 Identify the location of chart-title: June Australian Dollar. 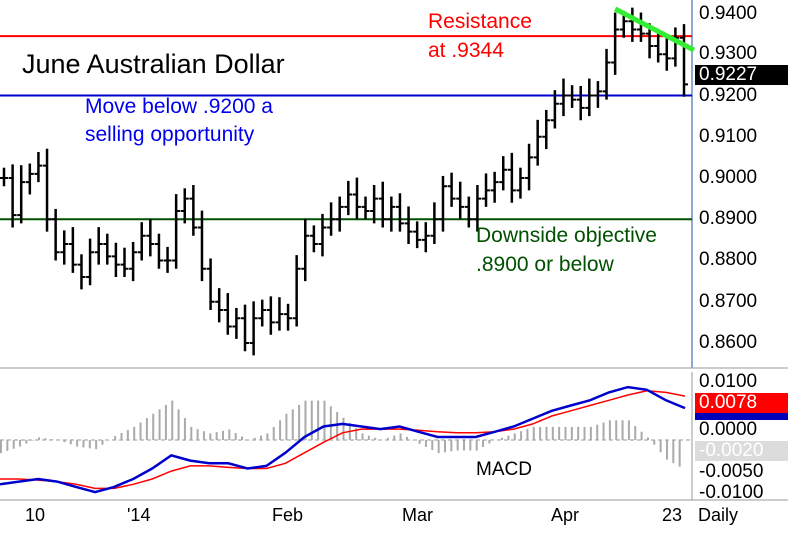
(153, 64).